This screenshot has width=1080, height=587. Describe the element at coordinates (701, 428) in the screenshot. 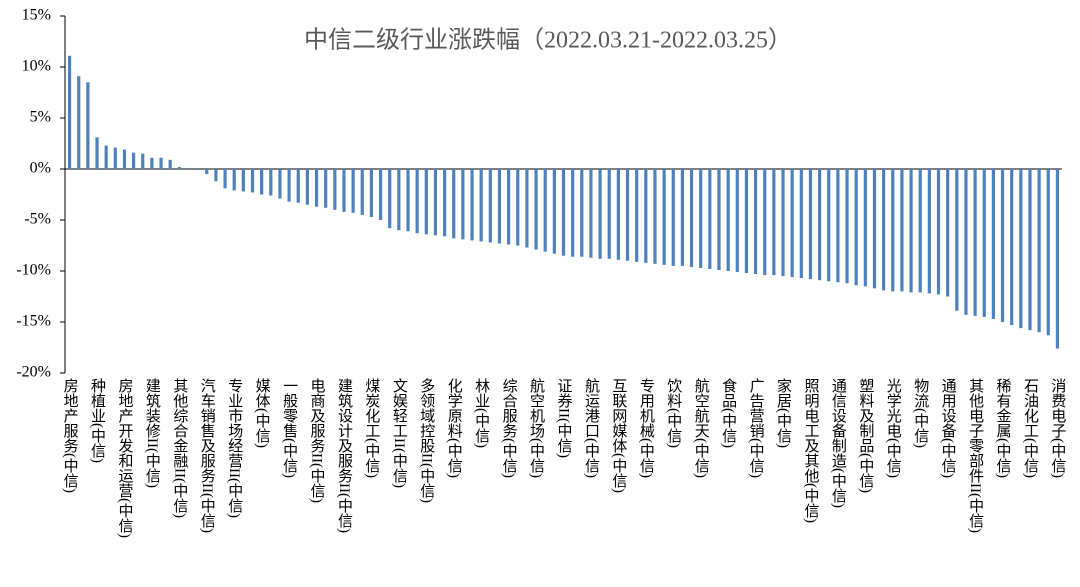

I see `x-tick-label: 航空航天(中信)` at that location.